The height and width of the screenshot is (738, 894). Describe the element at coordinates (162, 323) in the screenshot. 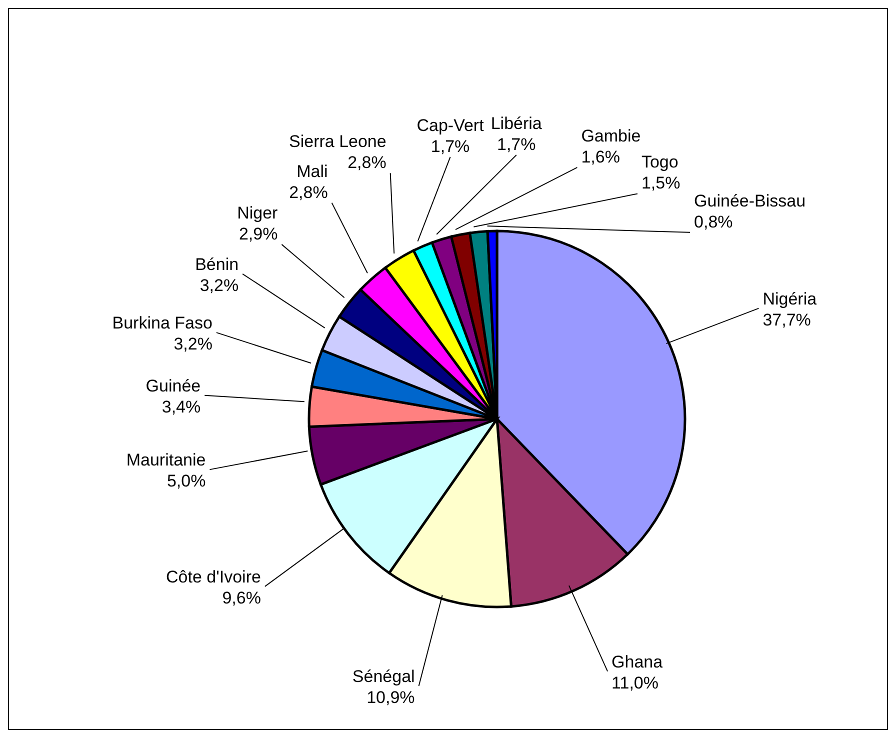

I see `slice-label: Burkina Faso` at that location.